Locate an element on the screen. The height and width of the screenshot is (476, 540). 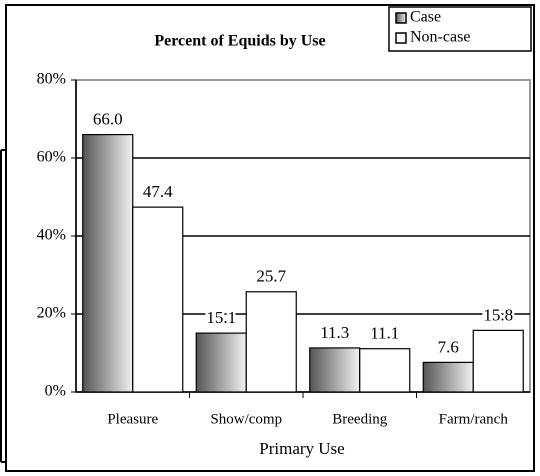
data-label: 15.1 is located at coordinates (221, 317).